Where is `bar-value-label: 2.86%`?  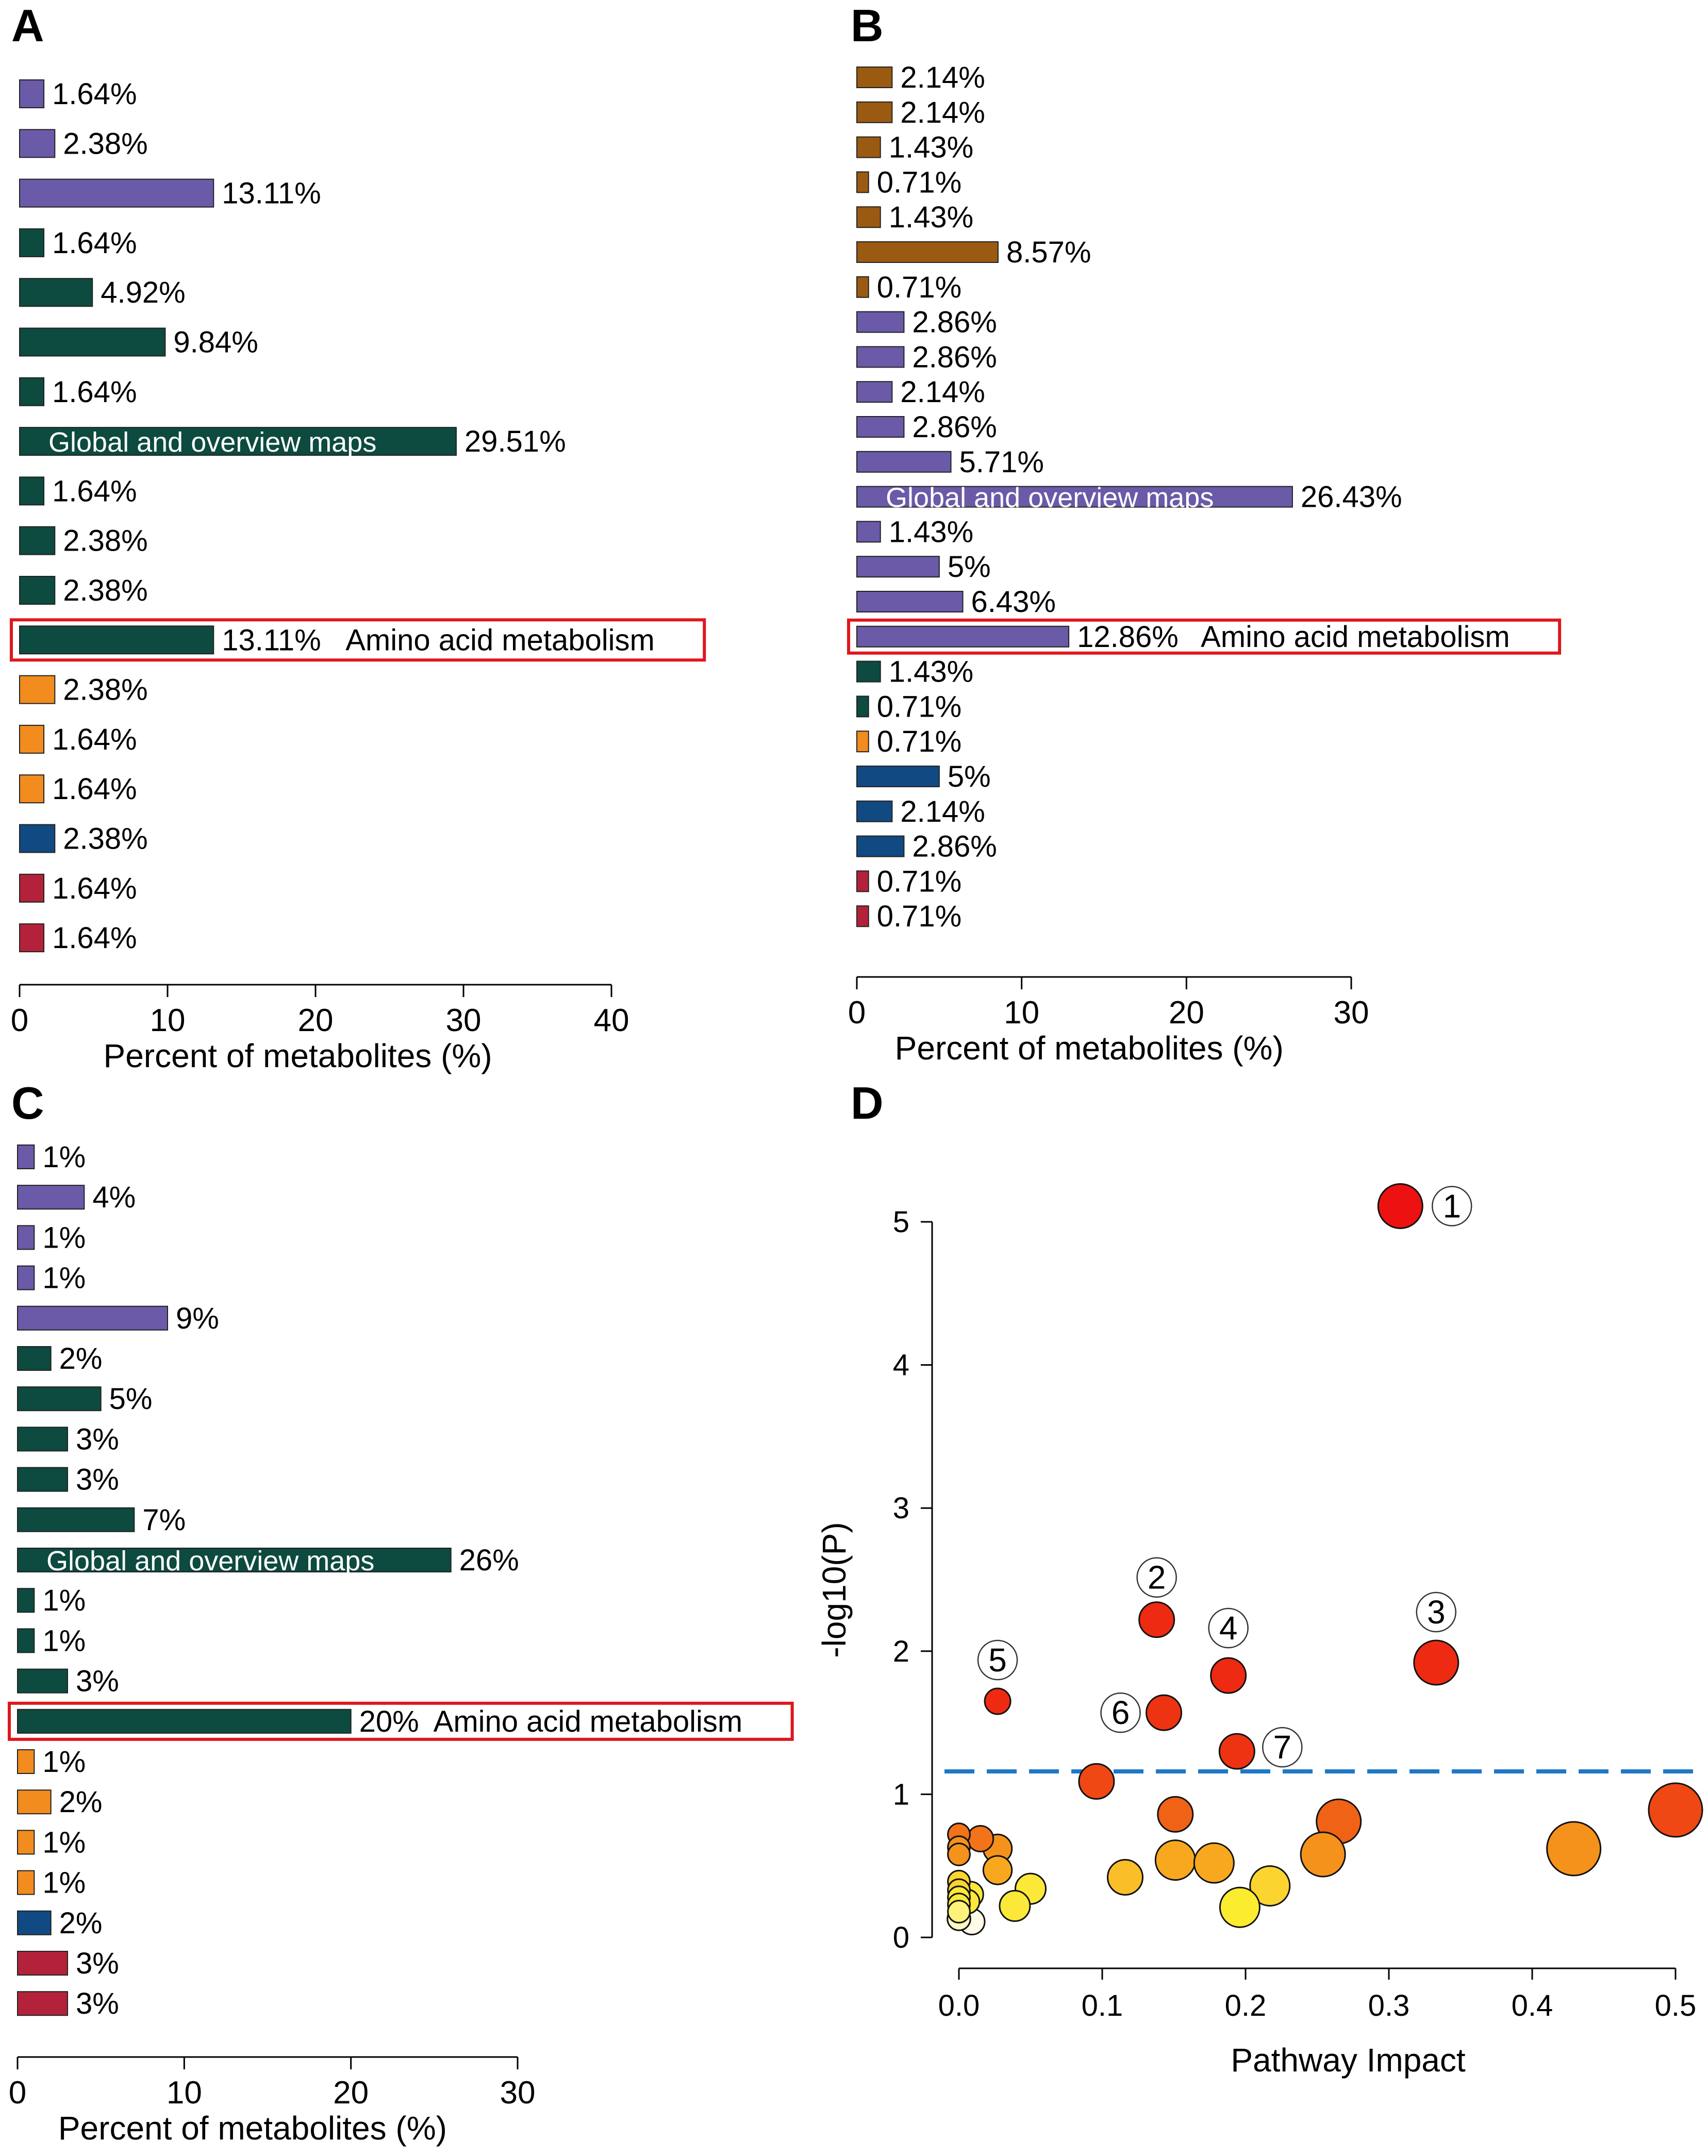 bar-value-label: 2.86% is located at coordinates (954, 357).